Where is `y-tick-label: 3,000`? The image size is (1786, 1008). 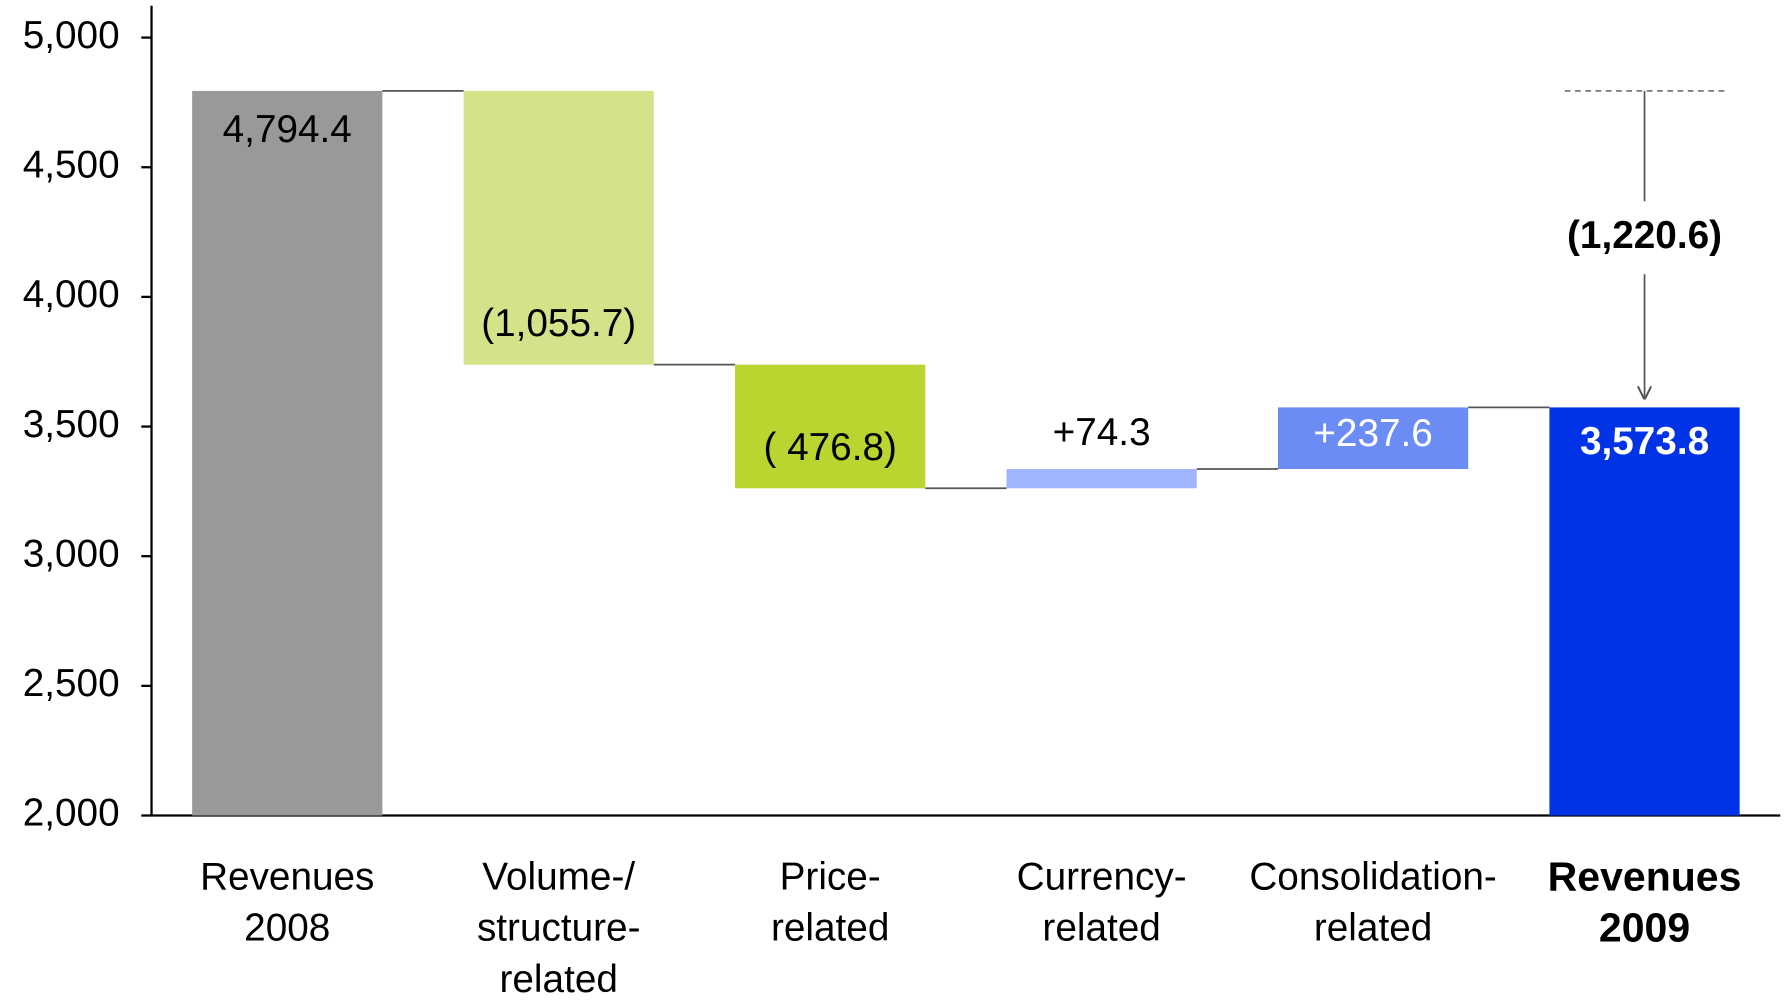 y-tick-label: 3,000 is located at coordinates (71, 553).